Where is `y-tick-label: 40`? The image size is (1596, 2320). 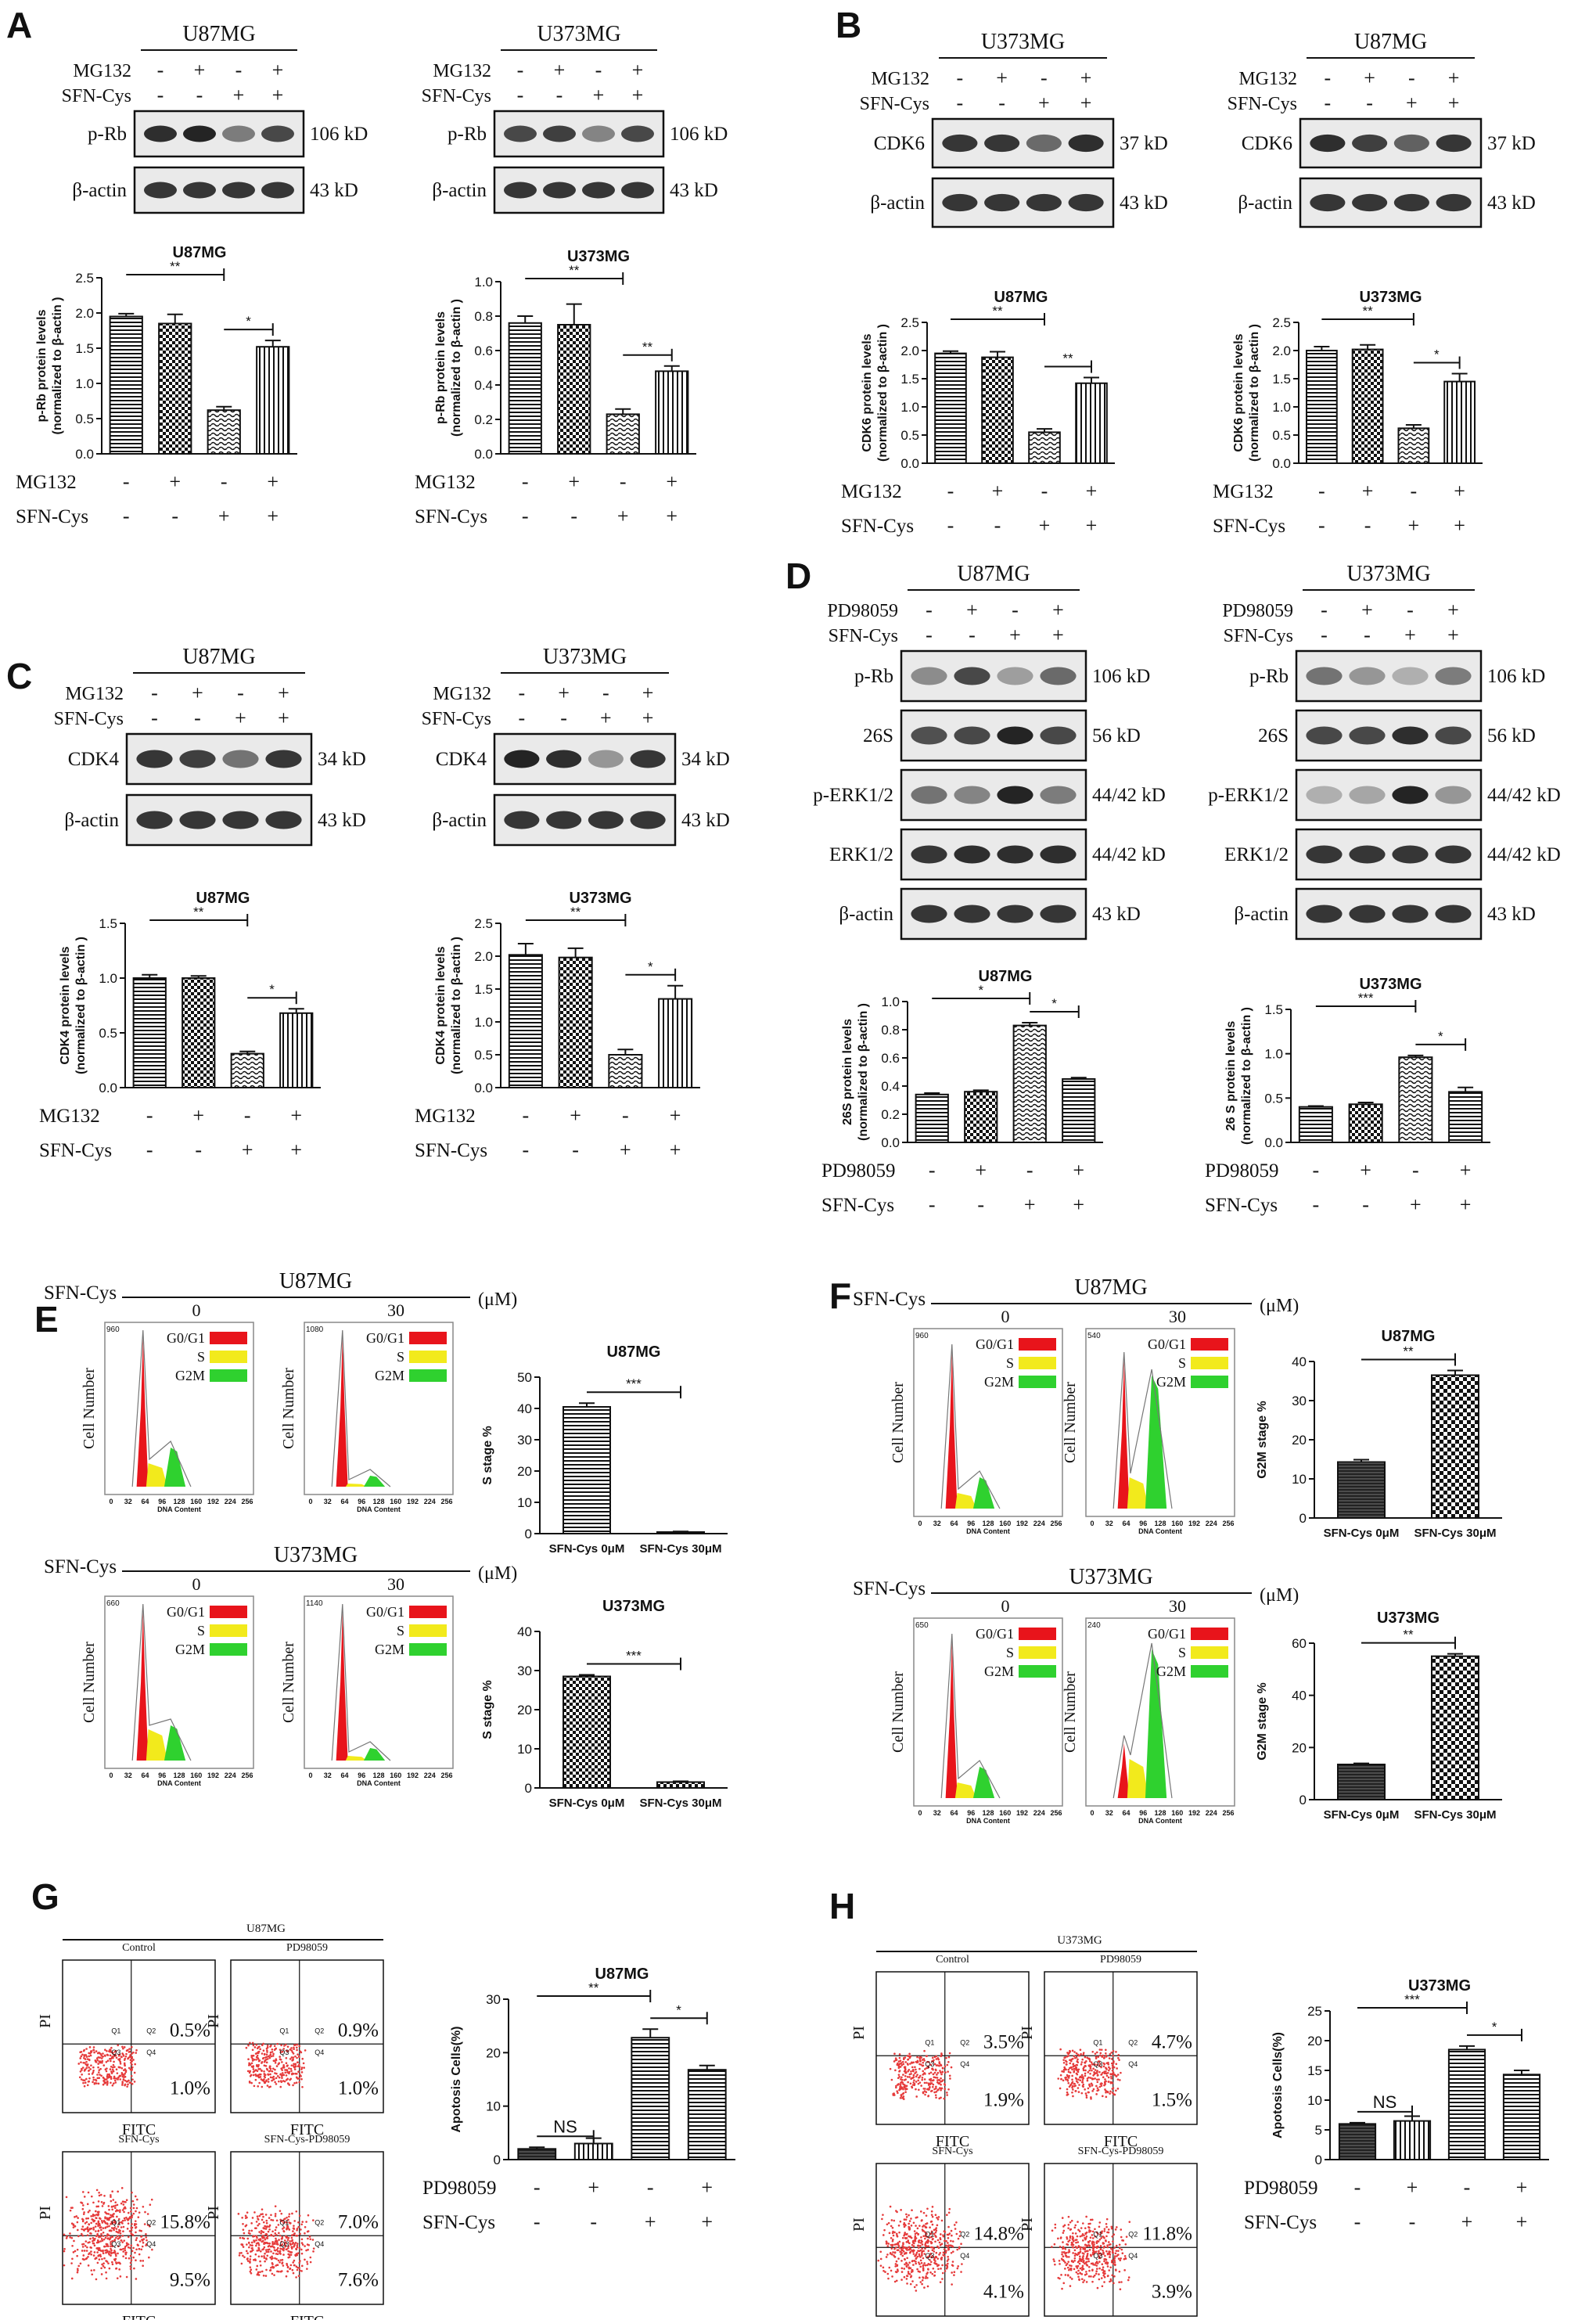 y-tick-label: 40 is located at coordinates (524, 1408).